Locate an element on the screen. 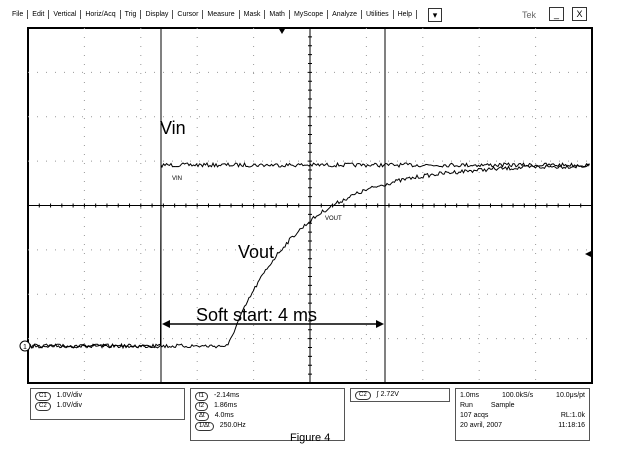  timebase: 1.0ms is located at coordinates (470, 395).